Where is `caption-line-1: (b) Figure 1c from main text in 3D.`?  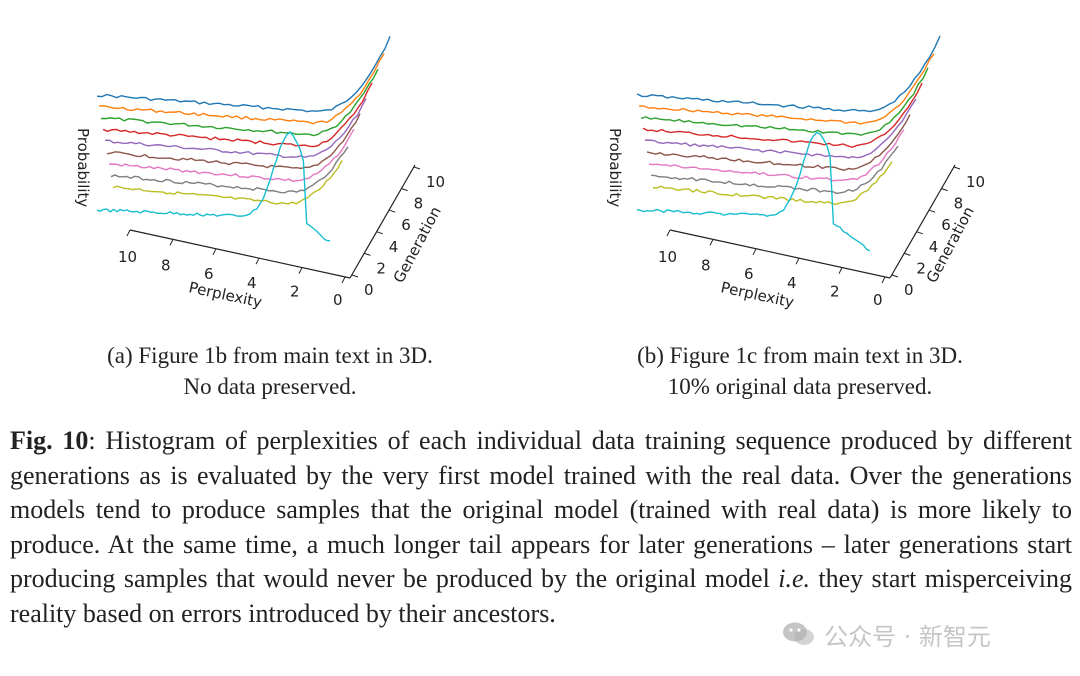 caption-line-1: (b) Figure 1c from main text in 3D. is located at coordinates (800, 355).